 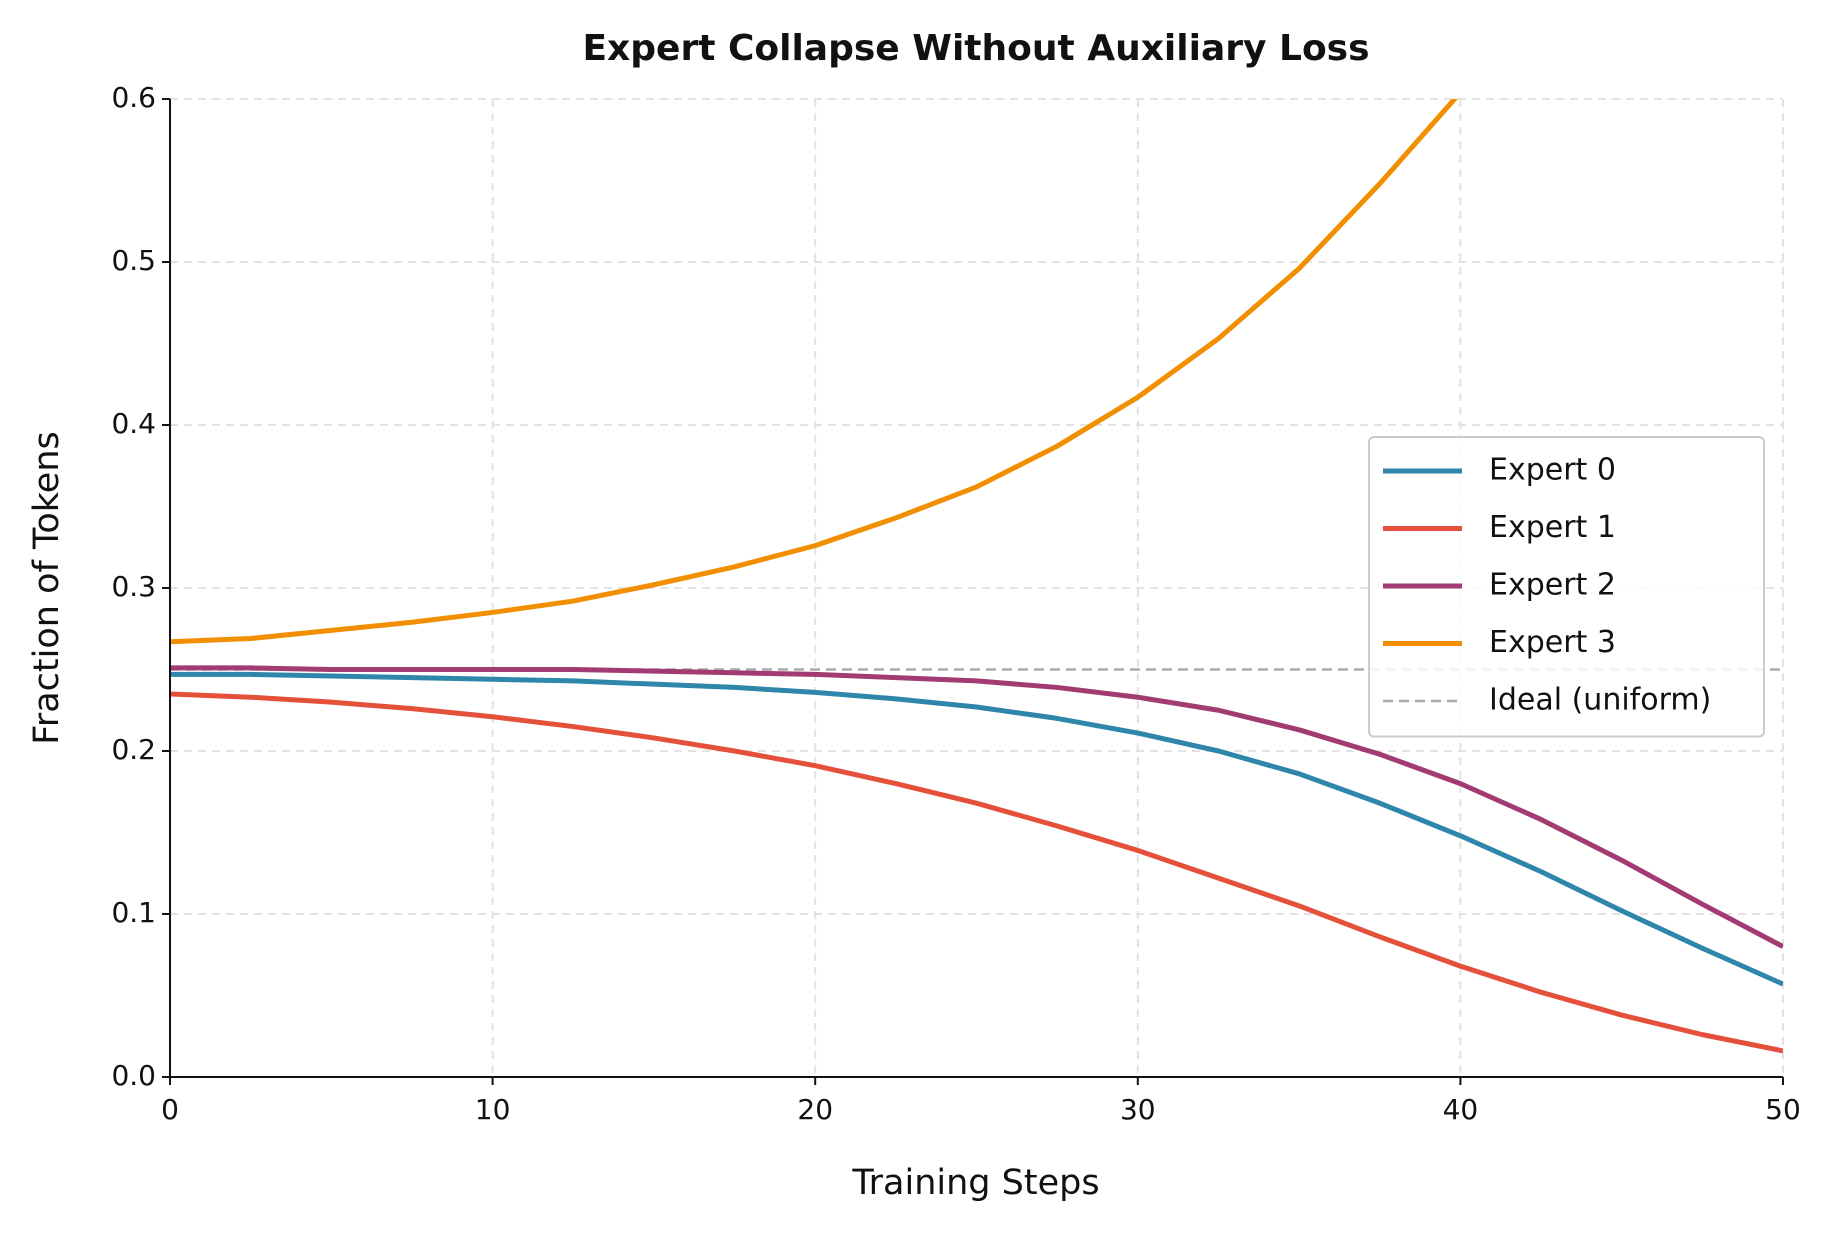 What do you see at coordinates (1552, 527) in the screenshot?
I see `legend-label: Expert 1` at bounding box center [1552, 527].